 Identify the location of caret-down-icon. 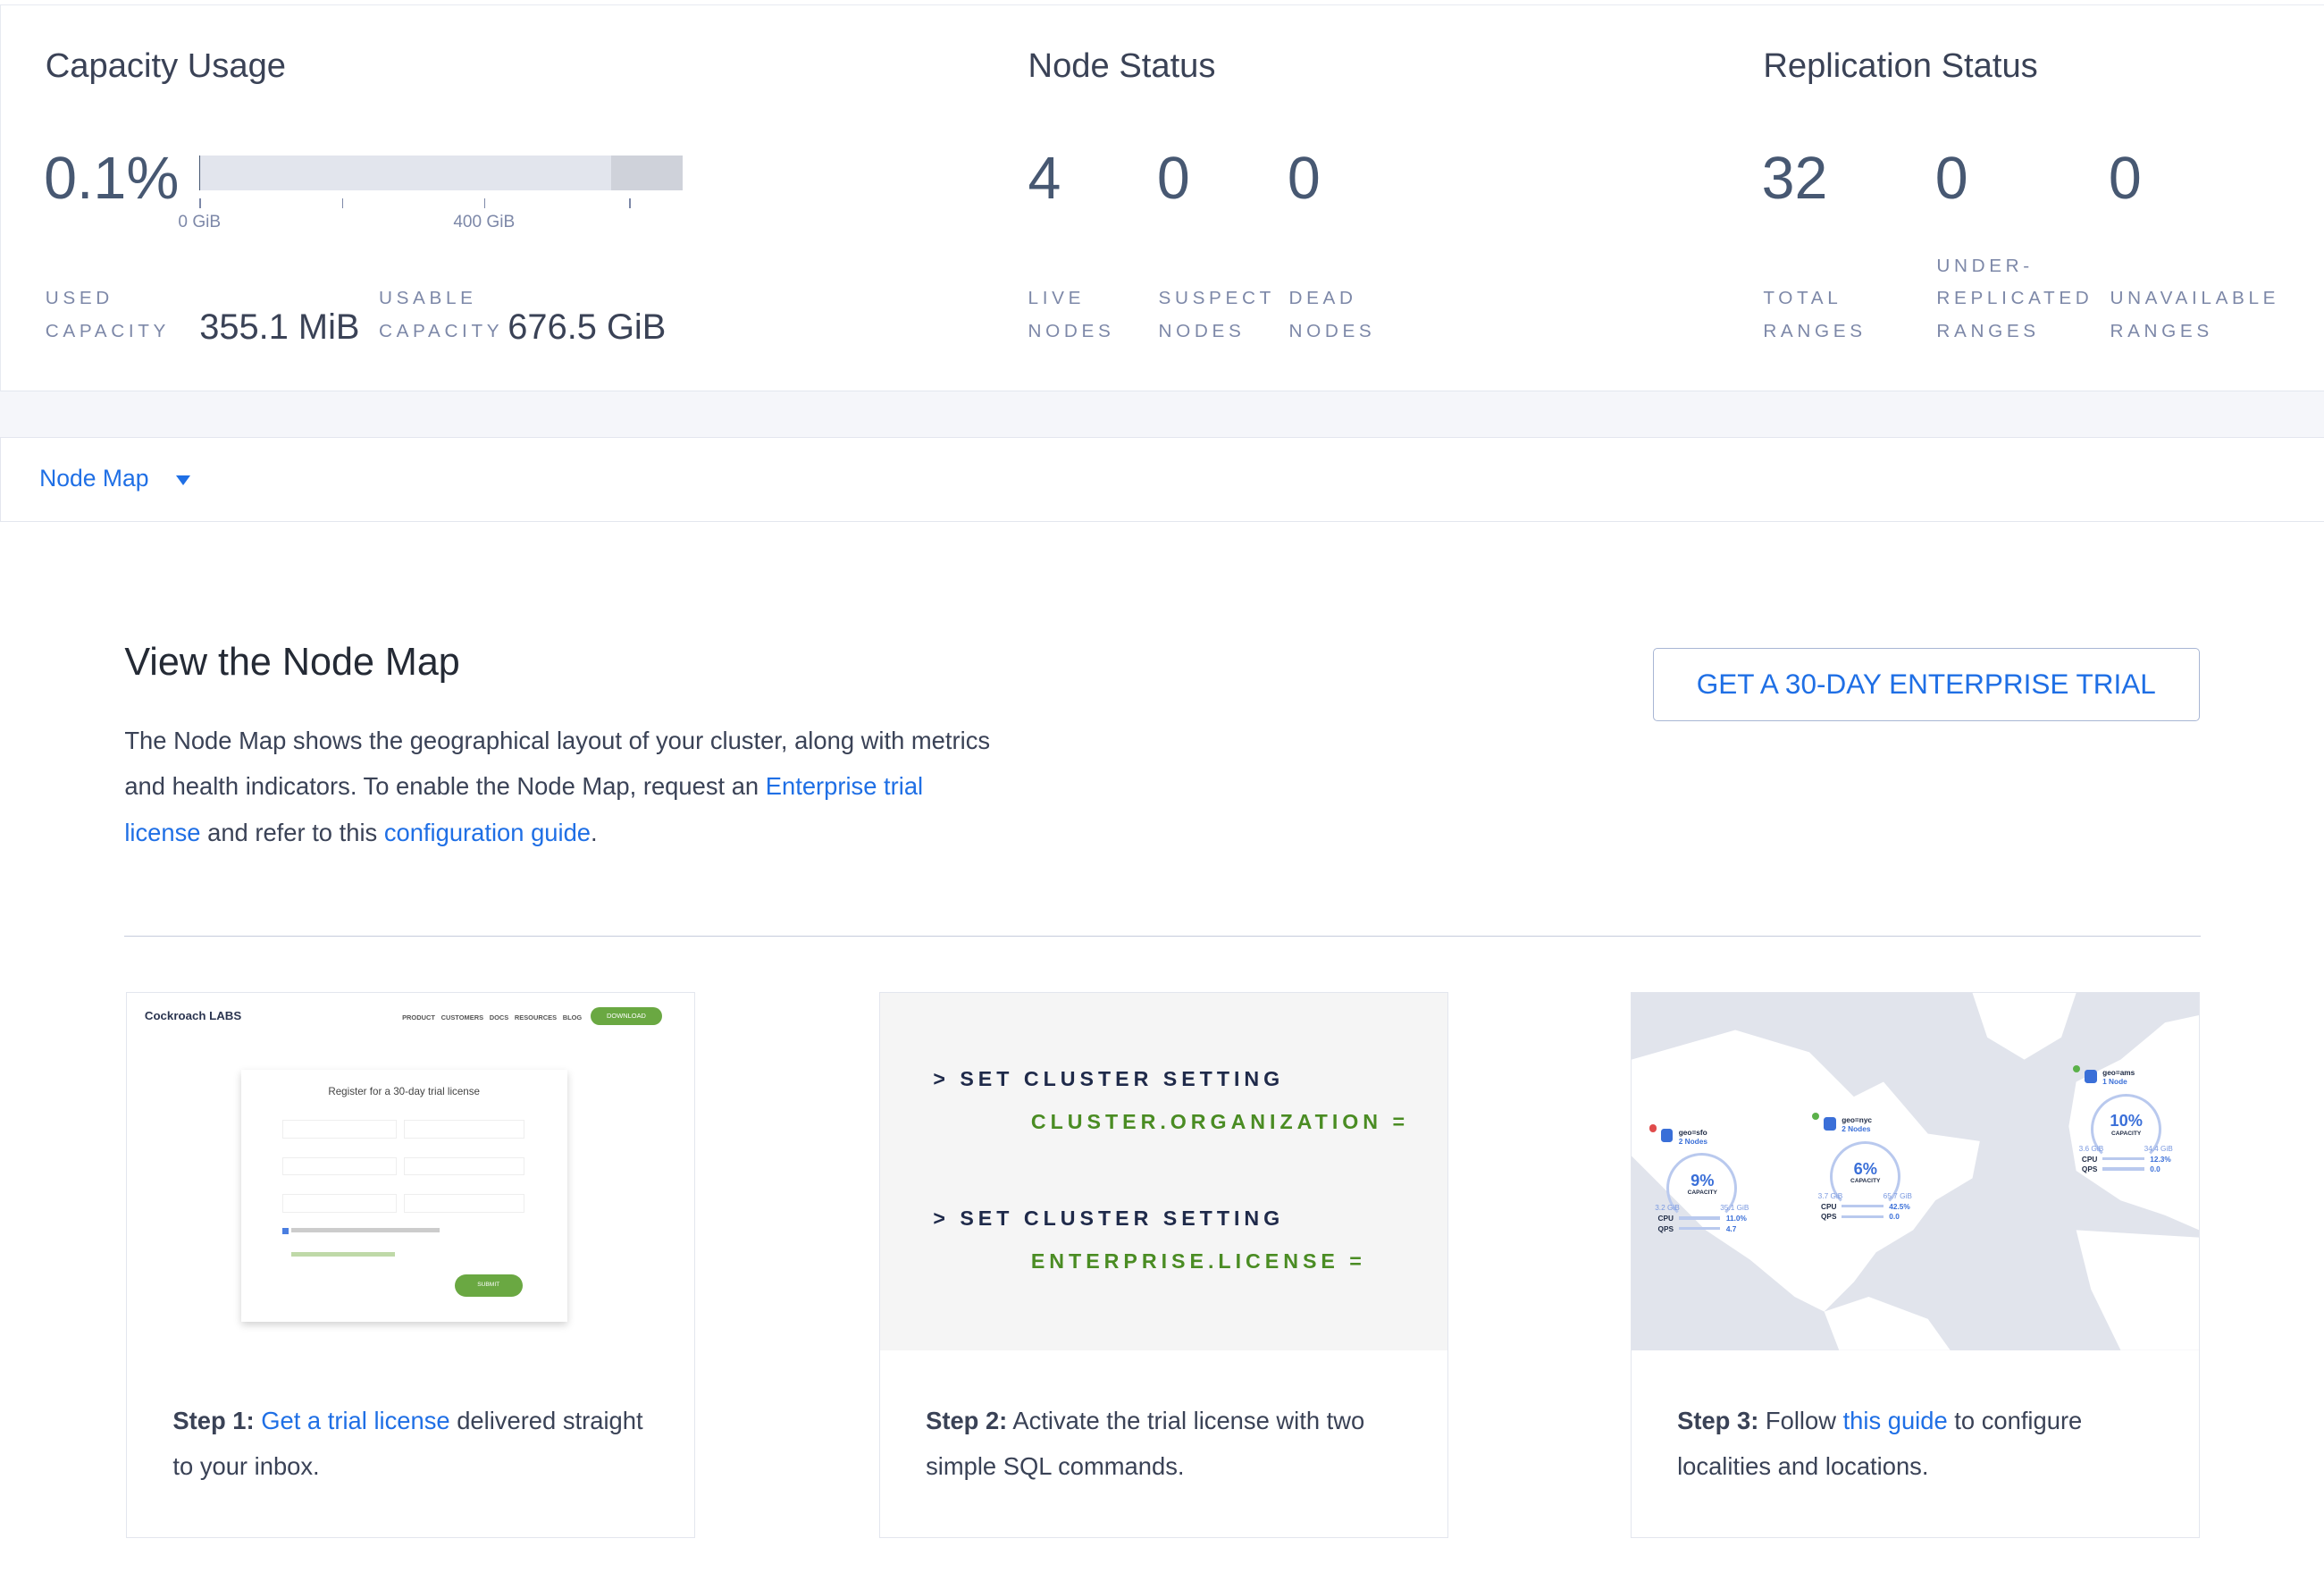
(183, 480).